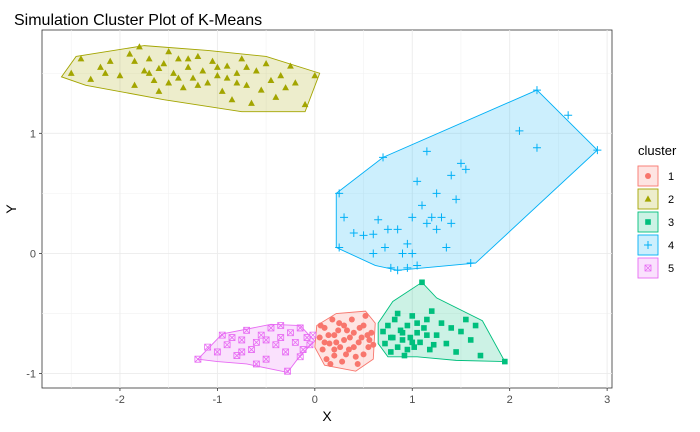 The width and height of the screenshot is (700, 432). I want to click on chart-title: Simulation Cluster Plot of K-Means, so click(138, 20).